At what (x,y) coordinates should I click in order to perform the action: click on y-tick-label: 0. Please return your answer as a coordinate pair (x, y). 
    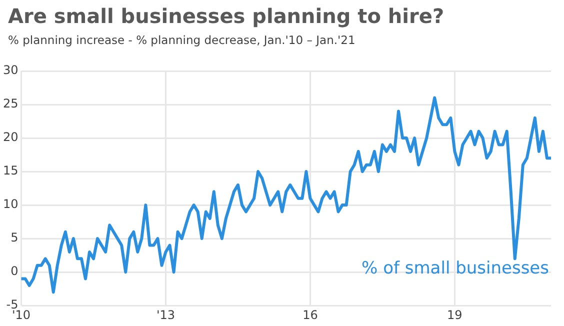
    Looking at the image, I should click on (14, 271).